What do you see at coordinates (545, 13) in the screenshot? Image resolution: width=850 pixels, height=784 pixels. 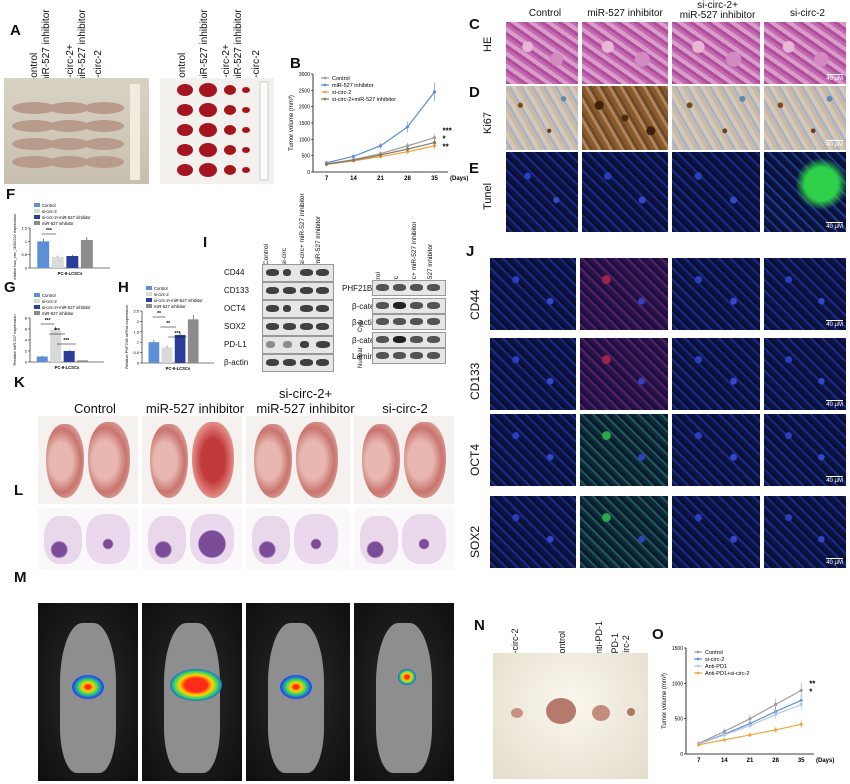 I see `cde-header-control: Control` at bounding box center [545, 13].